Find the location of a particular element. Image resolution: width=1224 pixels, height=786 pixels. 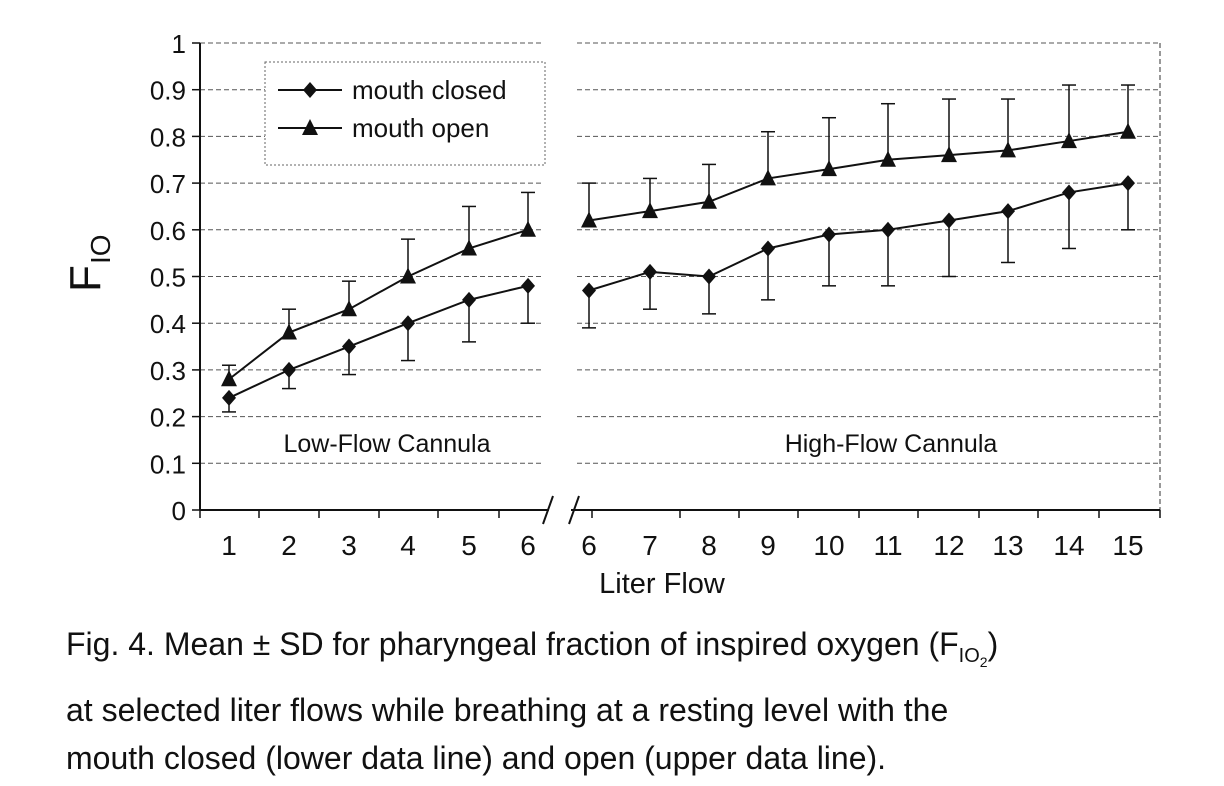

x-tick-label: 14 is located at coordinates (1068, 545).